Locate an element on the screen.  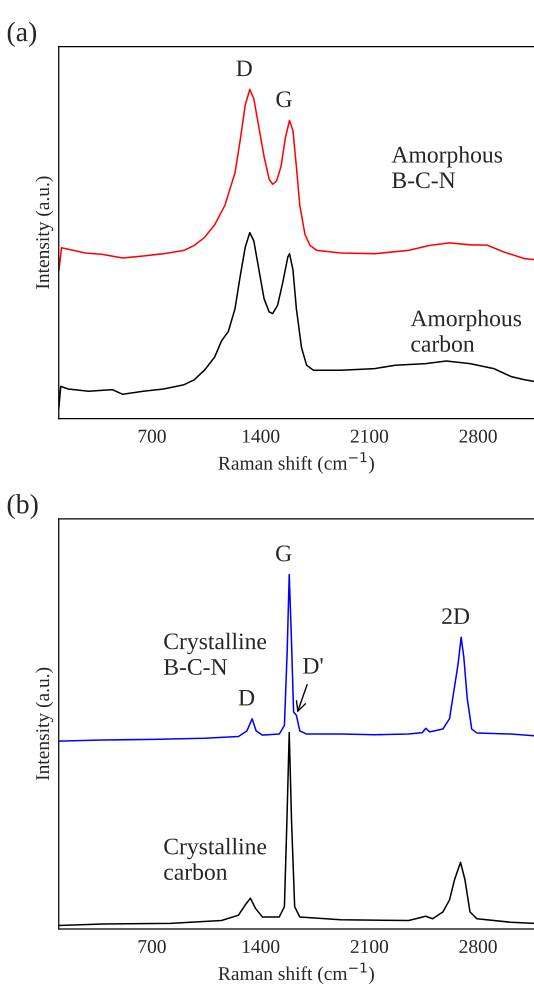
series-label: Crystalline carbon is located at coordinates (215, 859).